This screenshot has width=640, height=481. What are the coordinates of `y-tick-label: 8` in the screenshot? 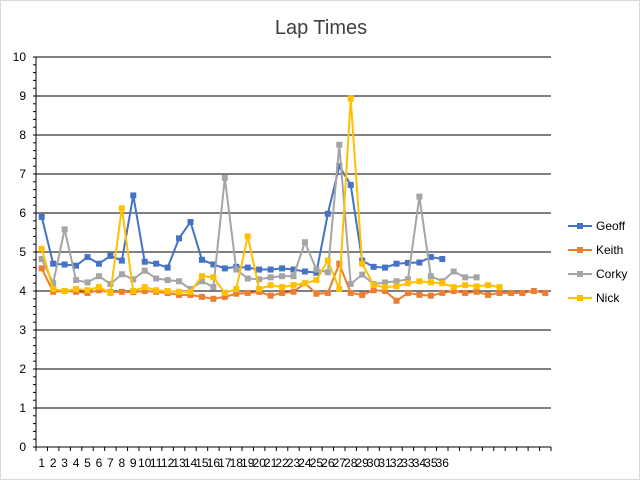 It's located at (22, 135).